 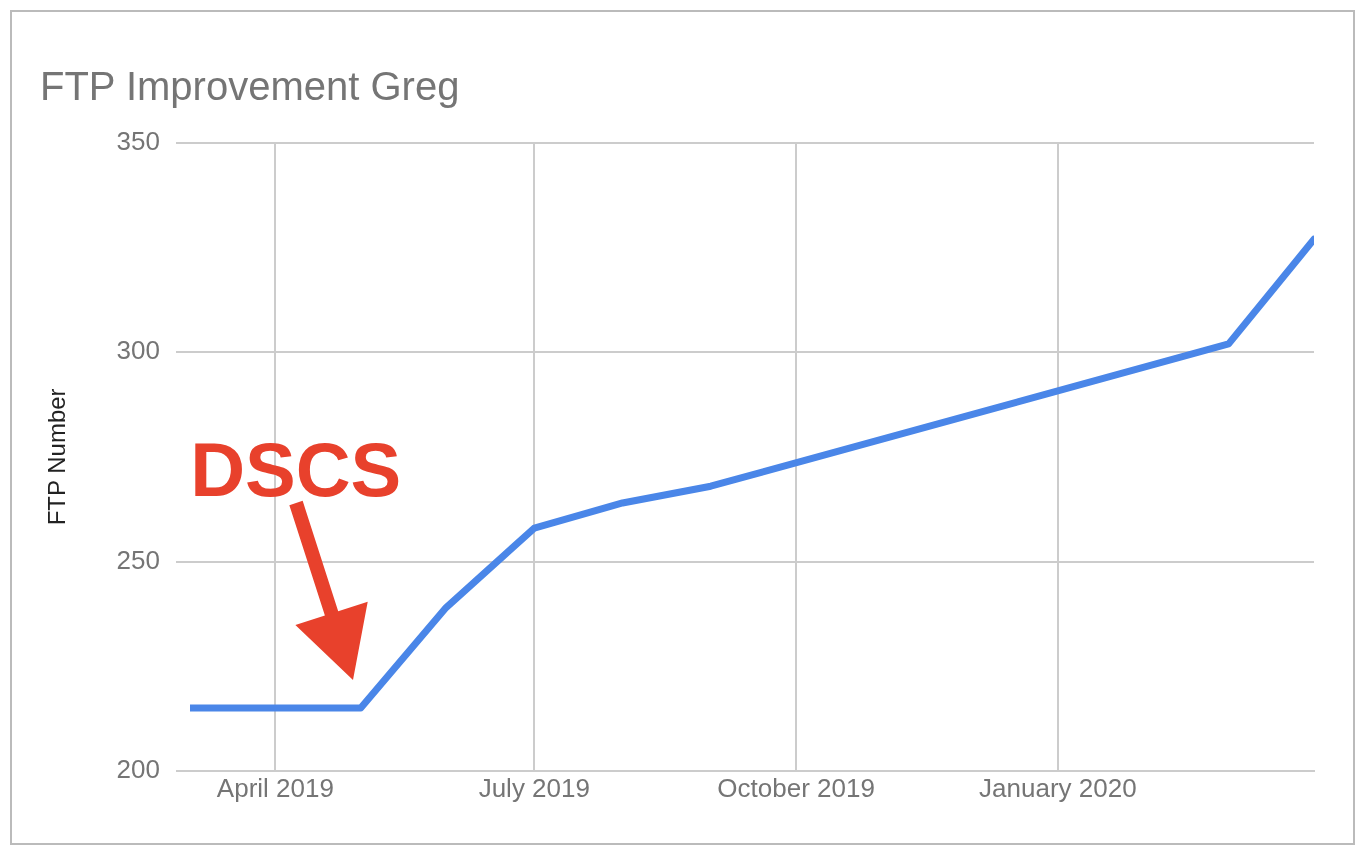 I want to click on y-tick-label: 350, so click(x=138, y=141).